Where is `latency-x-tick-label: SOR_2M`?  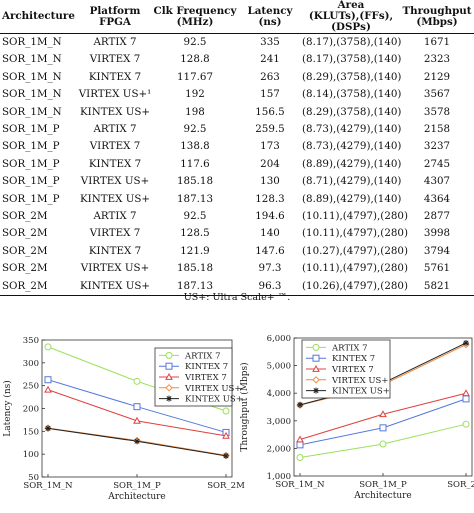
latency-x-tick-label: SOR_2M is located at coordinates (226, 486).